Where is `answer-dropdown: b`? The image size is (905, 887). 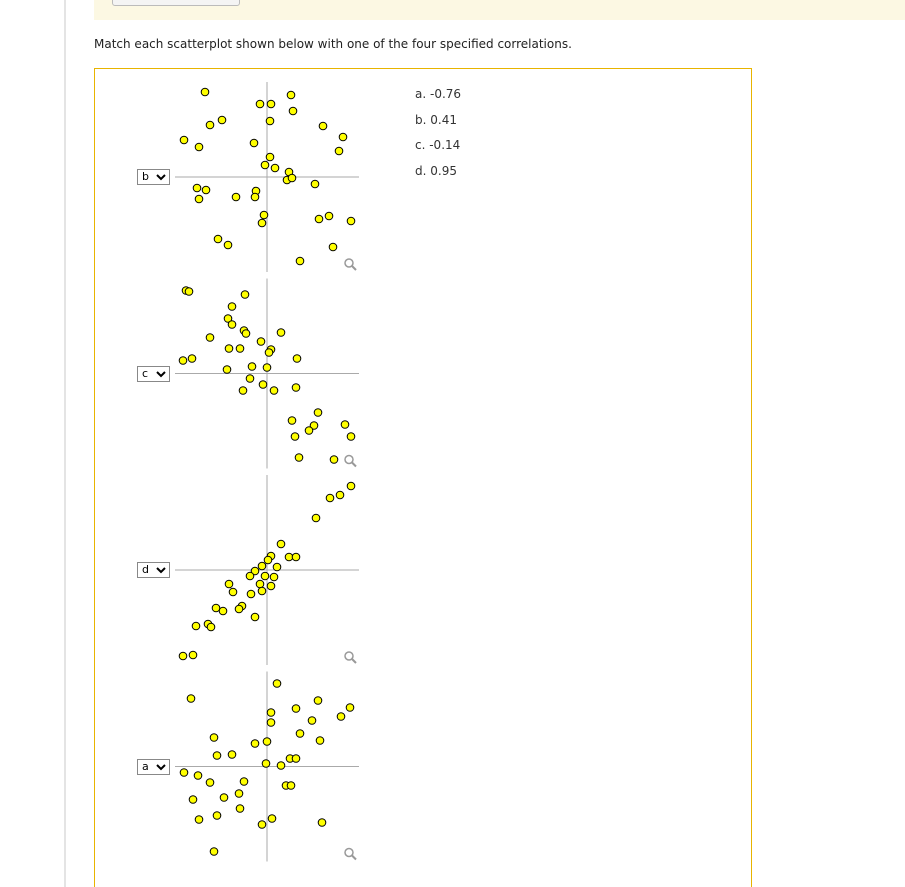 answer-dropdown: b is located at coordinates (153, 177).